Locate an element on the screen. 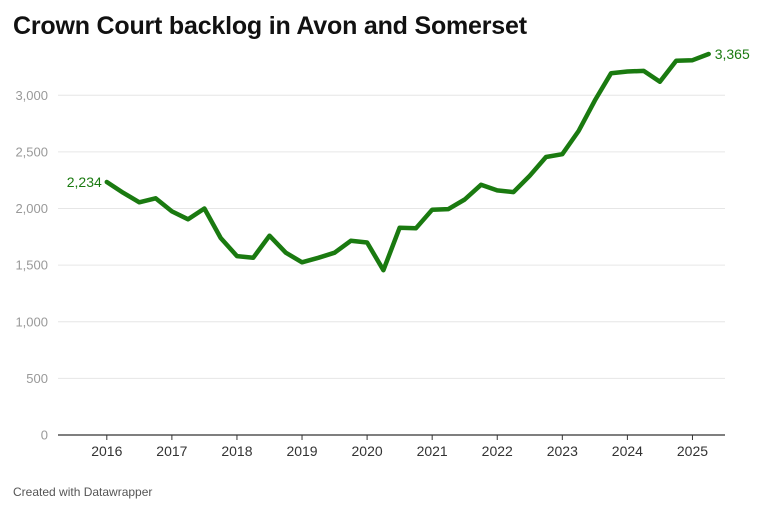 This screenshot has width=768, height=511. x-tick-label: 2020 is located at coordinates (367, 451).